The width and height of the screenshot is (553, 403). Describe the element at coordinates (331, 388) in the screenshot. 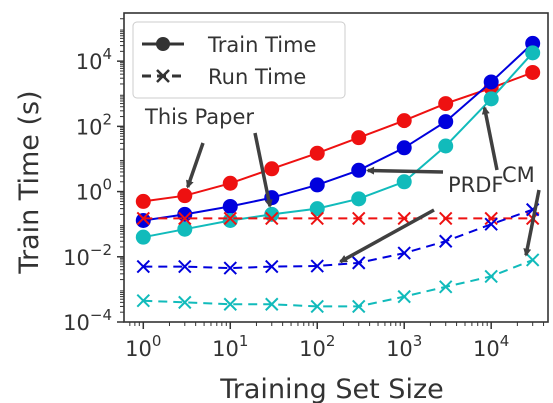

I see `x-axis-label: Training Set Size` at that location.